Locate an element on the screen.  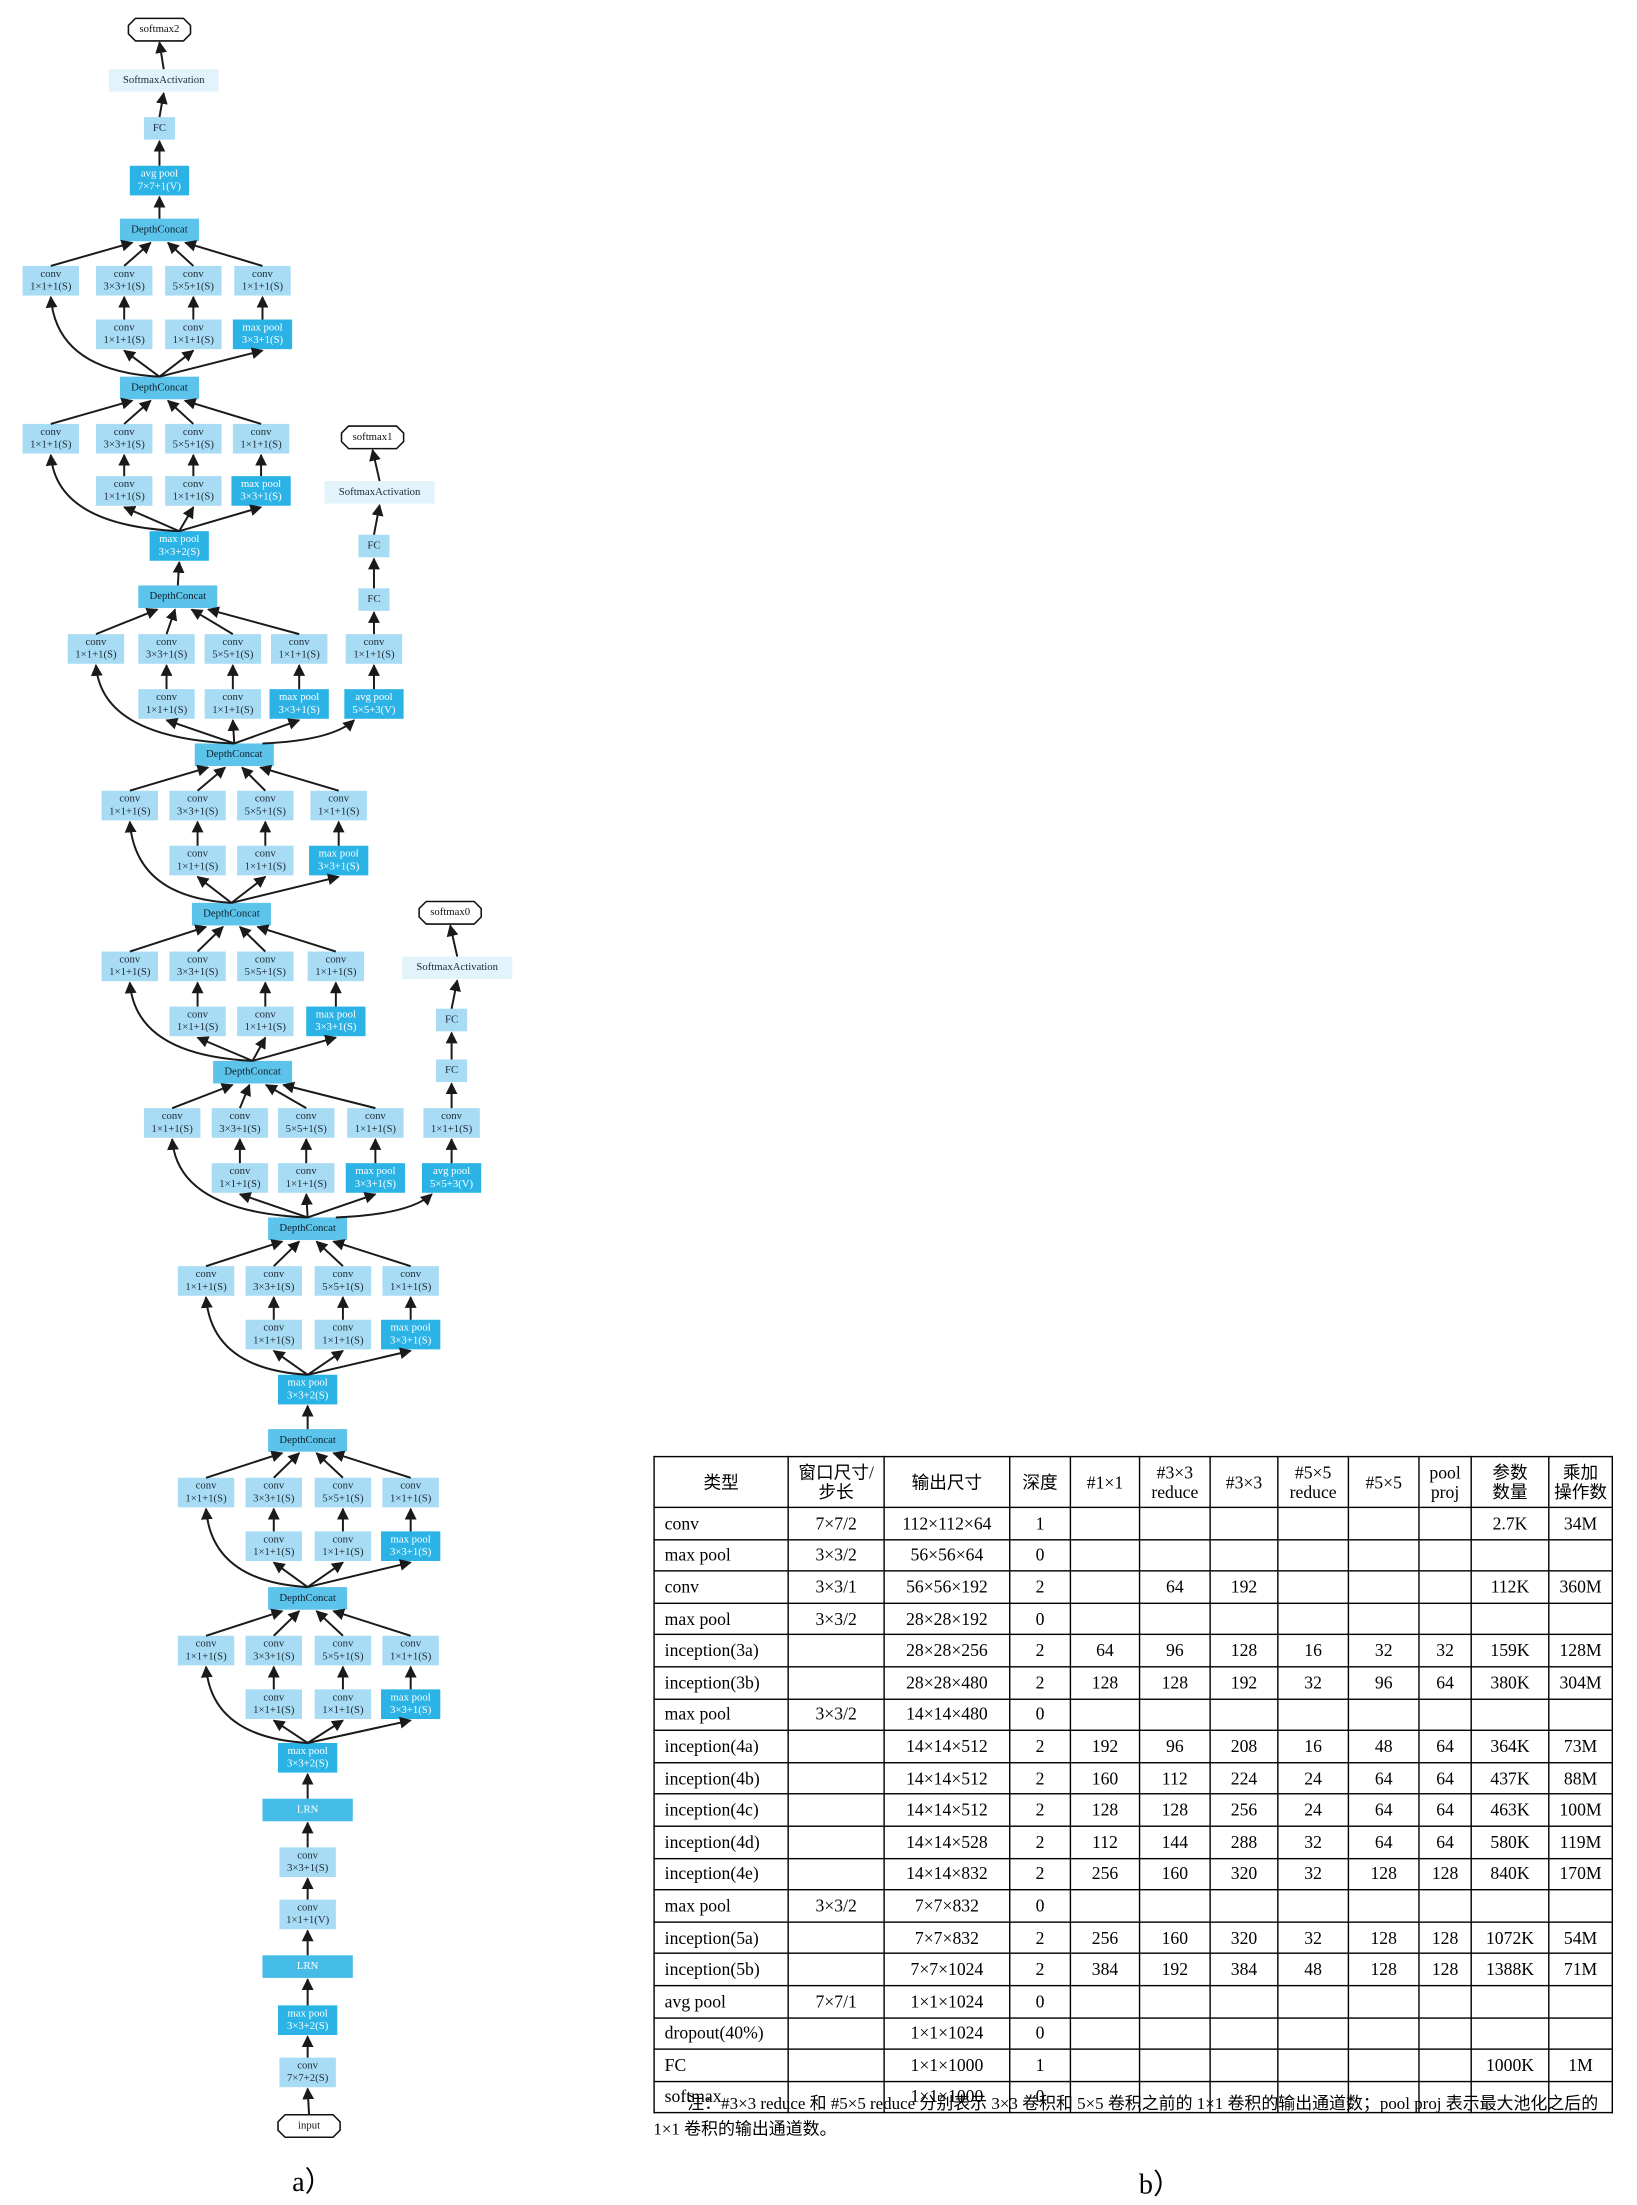
octagon is located at coordinates (450, 912).